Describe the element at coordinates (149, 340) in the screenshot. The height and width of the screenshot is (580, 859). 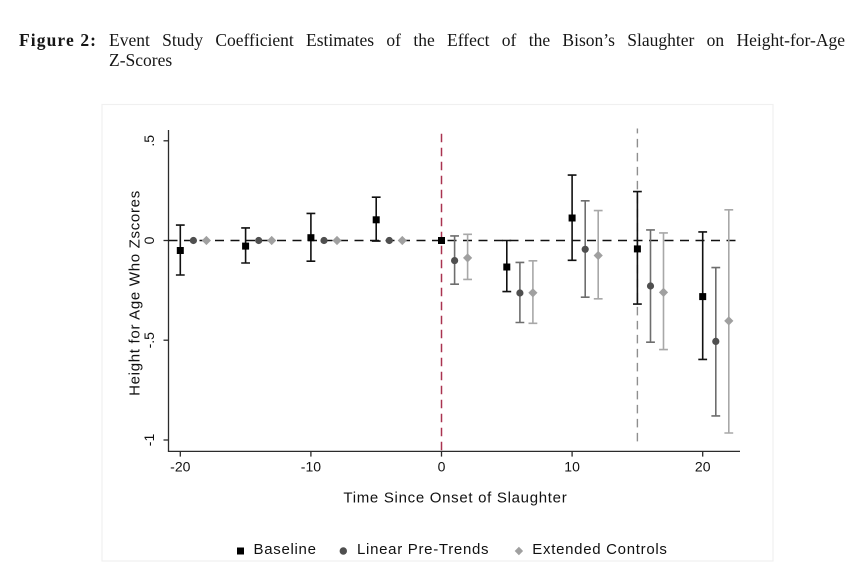
I see `svg-text: -.5` at that location.